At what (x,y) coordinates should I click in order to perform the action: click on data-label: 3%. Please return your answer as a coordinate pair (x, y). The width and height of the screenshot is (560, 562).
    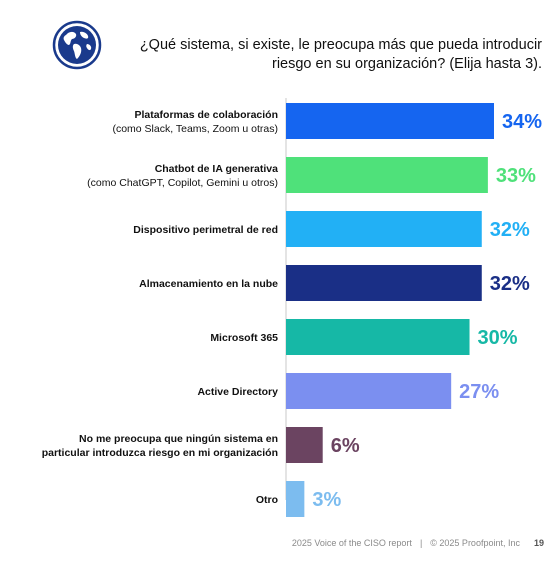
    Looking at the image, I should click on (326, 500).